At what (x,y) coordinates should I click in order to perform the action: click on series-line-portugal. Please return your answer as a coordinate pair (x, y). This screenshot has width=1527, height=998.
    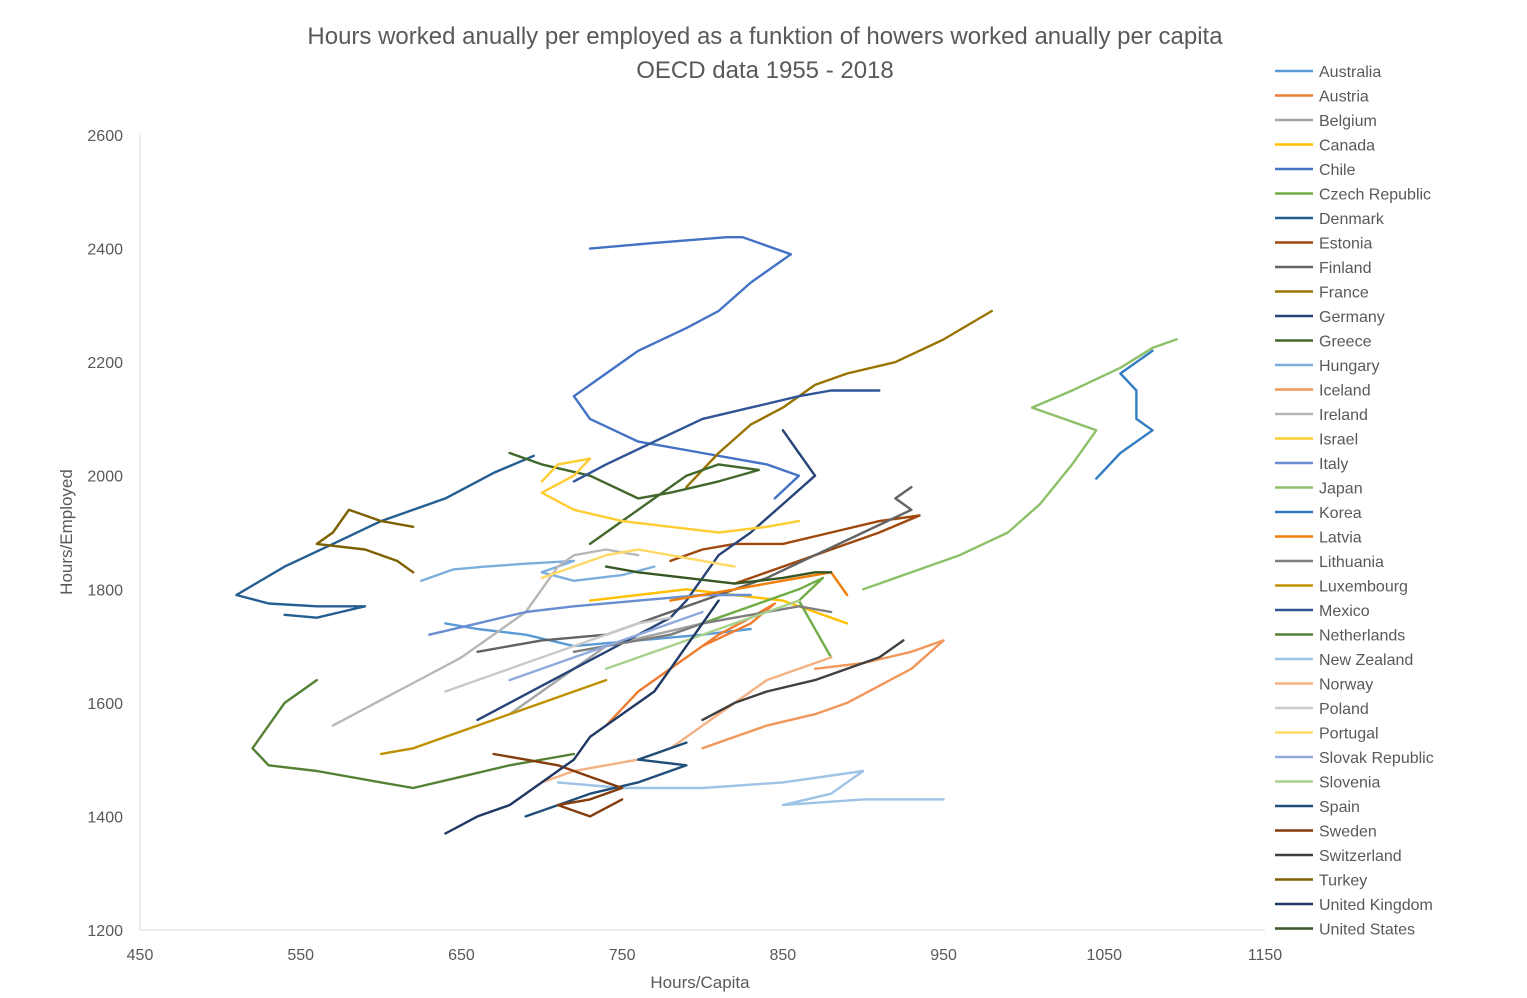
    Looking at the image, I should click on (638, 564).